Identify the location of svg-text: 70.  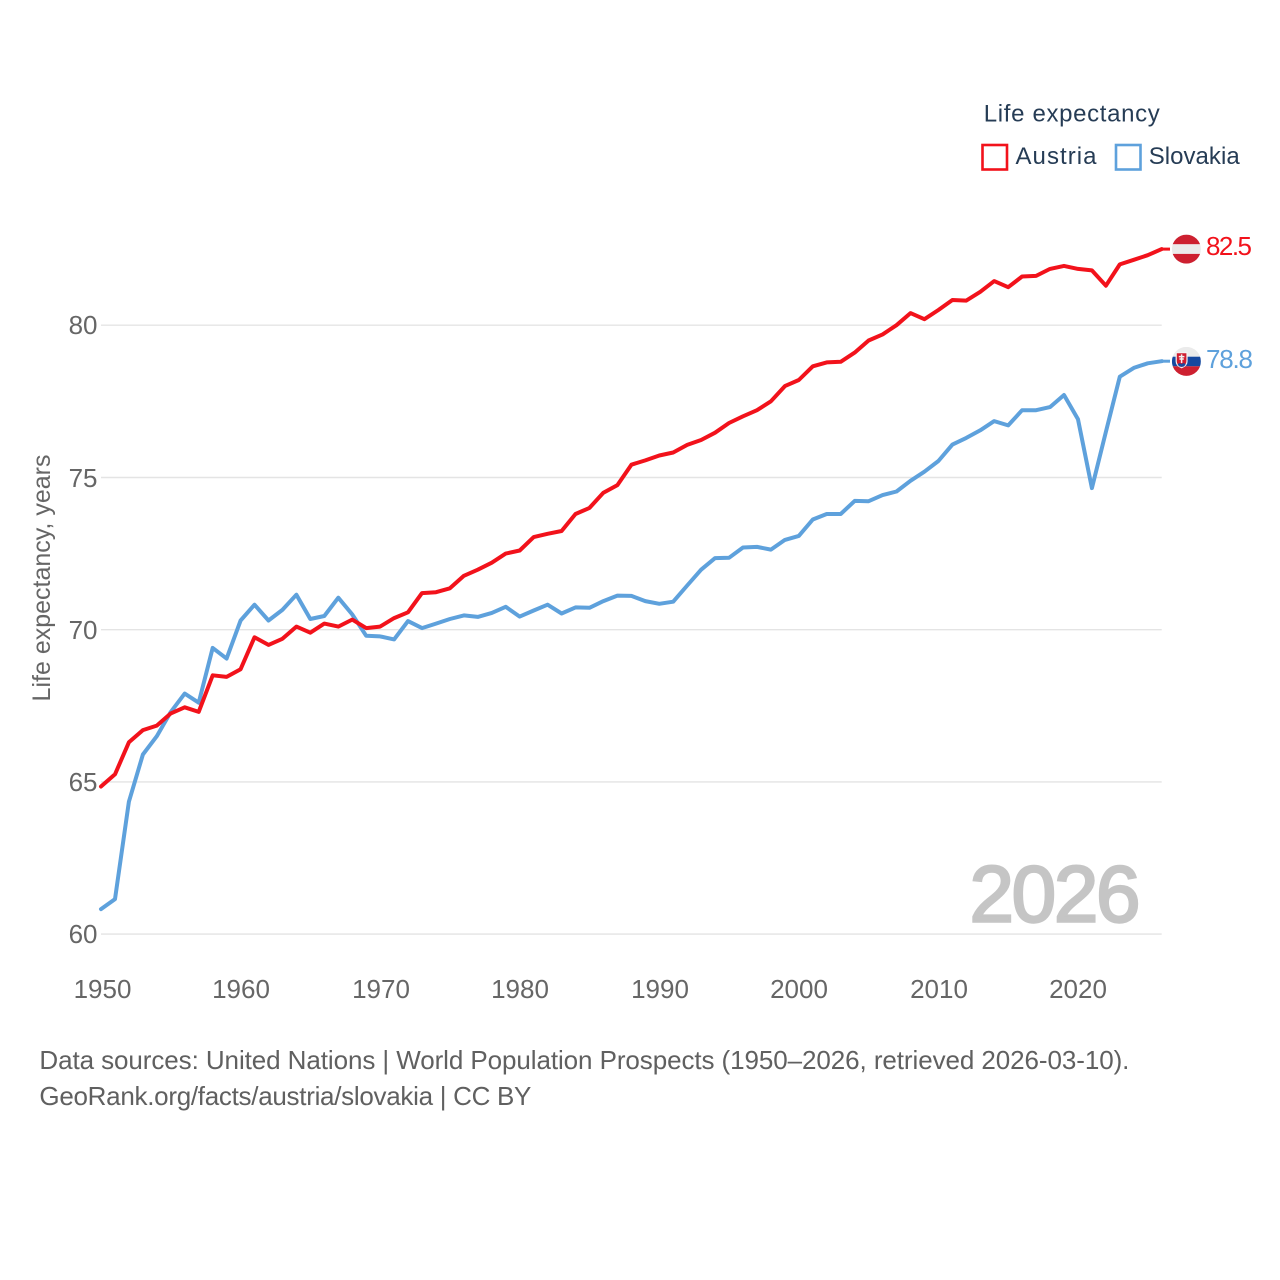
(83, 630).